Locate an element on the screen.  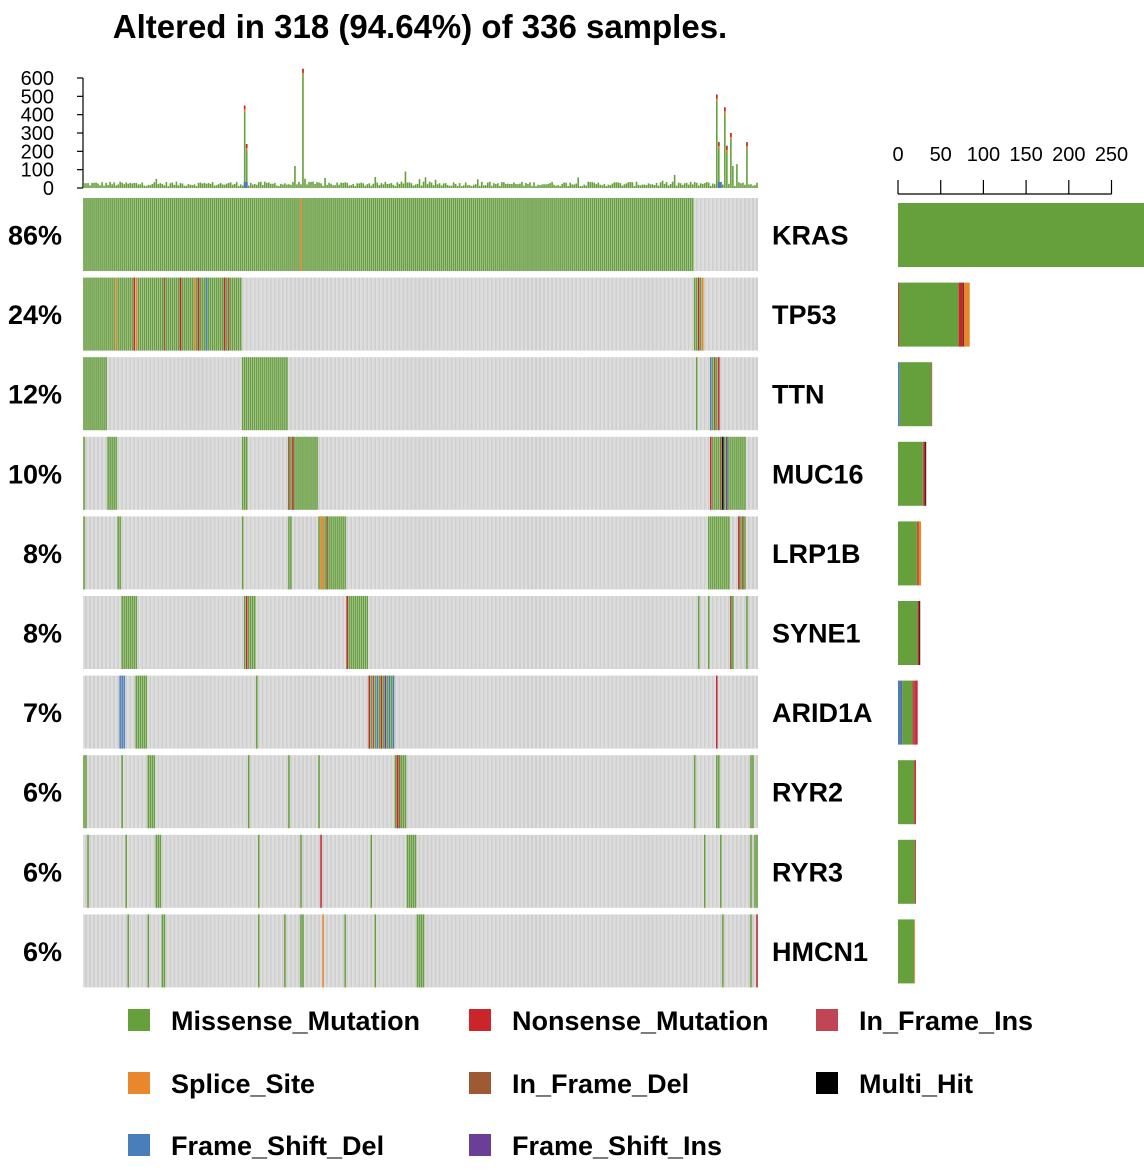
variant-cell is located at coordinates (399, 792).